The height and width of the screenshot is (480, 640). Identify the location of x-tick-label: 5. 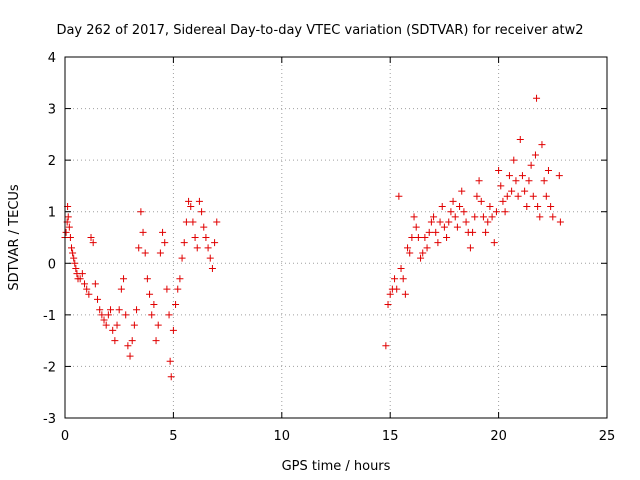
(173, 436).